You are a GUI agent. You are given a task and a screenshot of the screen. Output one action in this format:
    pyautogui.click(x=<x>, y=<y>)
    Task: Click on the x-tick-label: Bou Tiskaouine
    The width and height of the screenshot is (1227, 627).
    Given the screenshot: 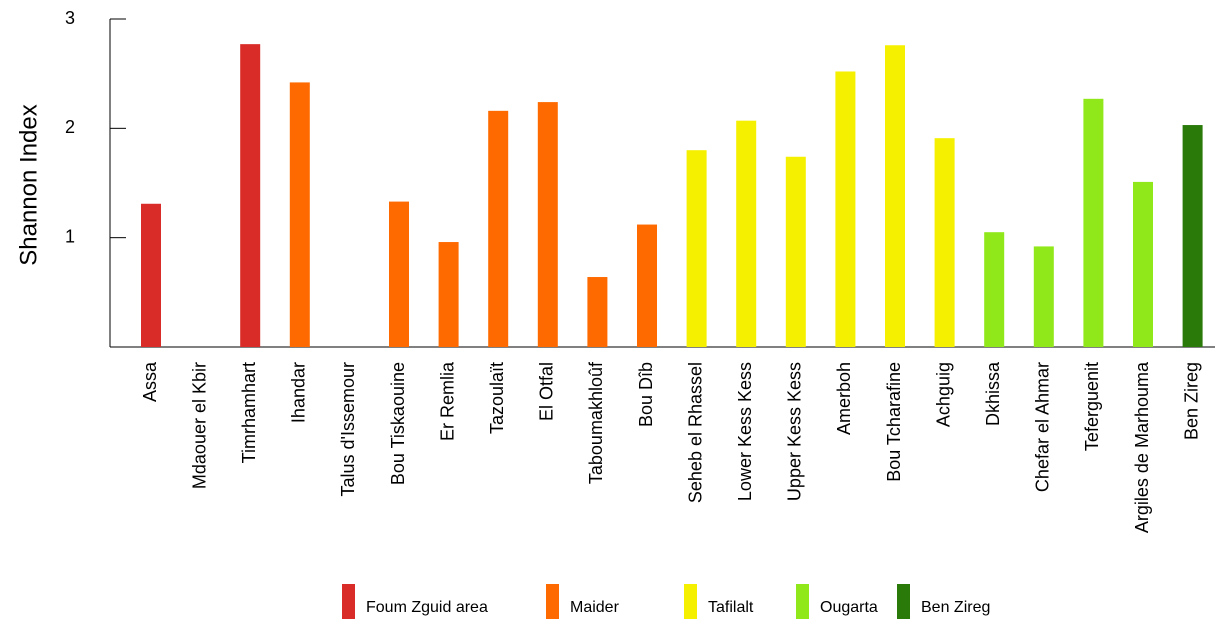 What is the action you would take?
    pyautogui.click(x=398, y=423)
    